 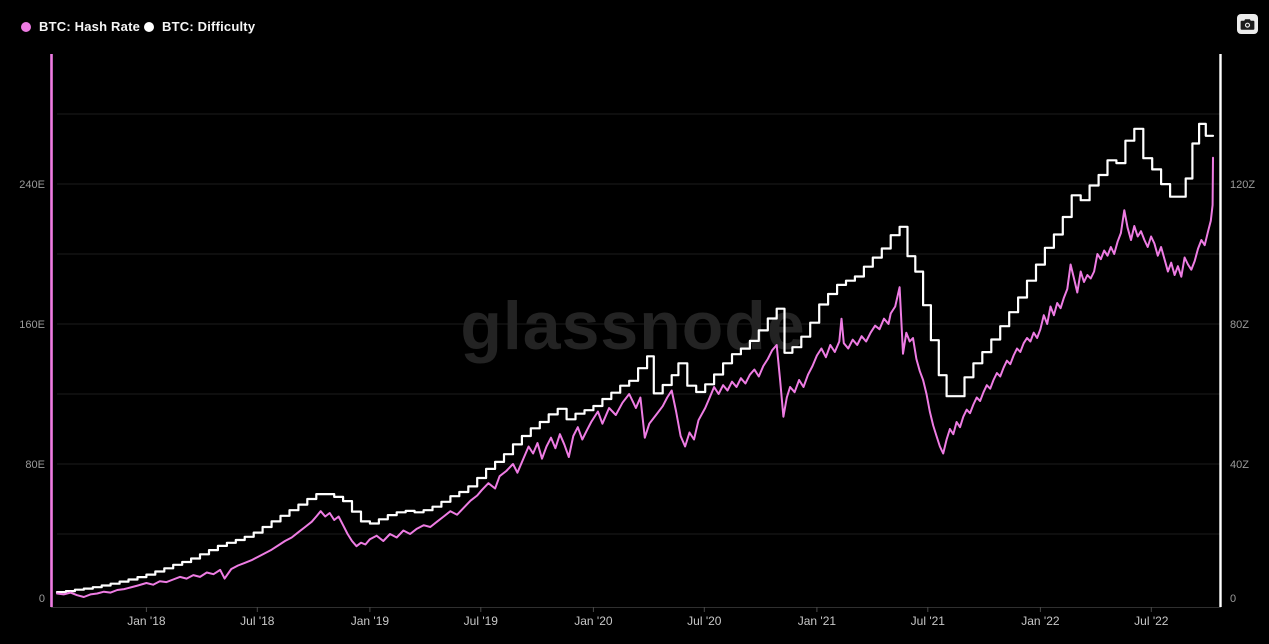 What do you see at coordinates (370, 621) in the screenshot?
I see `x-tick-label: Jan '19` at bounding box center [370, 621].